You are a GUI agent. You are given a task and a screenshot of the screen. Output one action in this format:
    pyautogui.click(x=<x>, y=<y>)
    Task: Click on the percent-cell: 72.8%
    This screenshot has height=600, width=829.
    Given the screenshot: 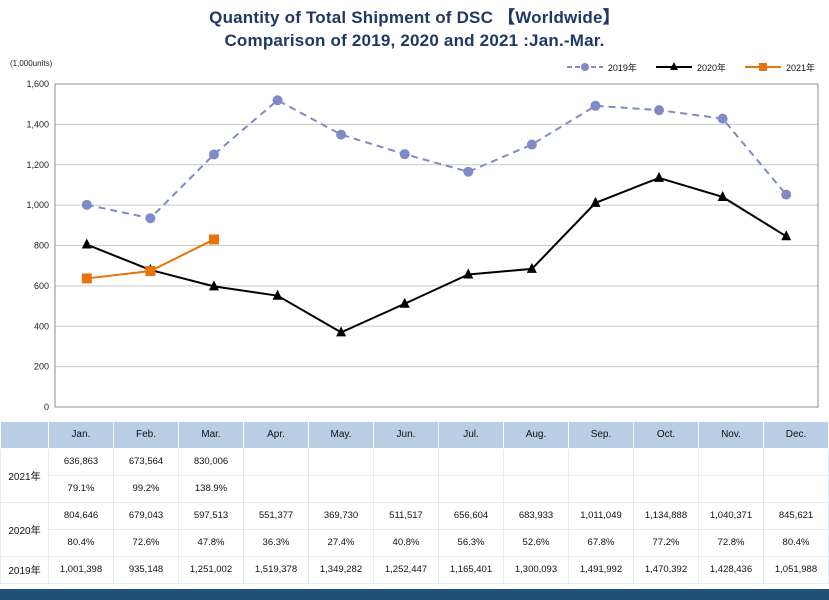 What is the action you would take?
    pyautogui.click(x=731, y=542)
    